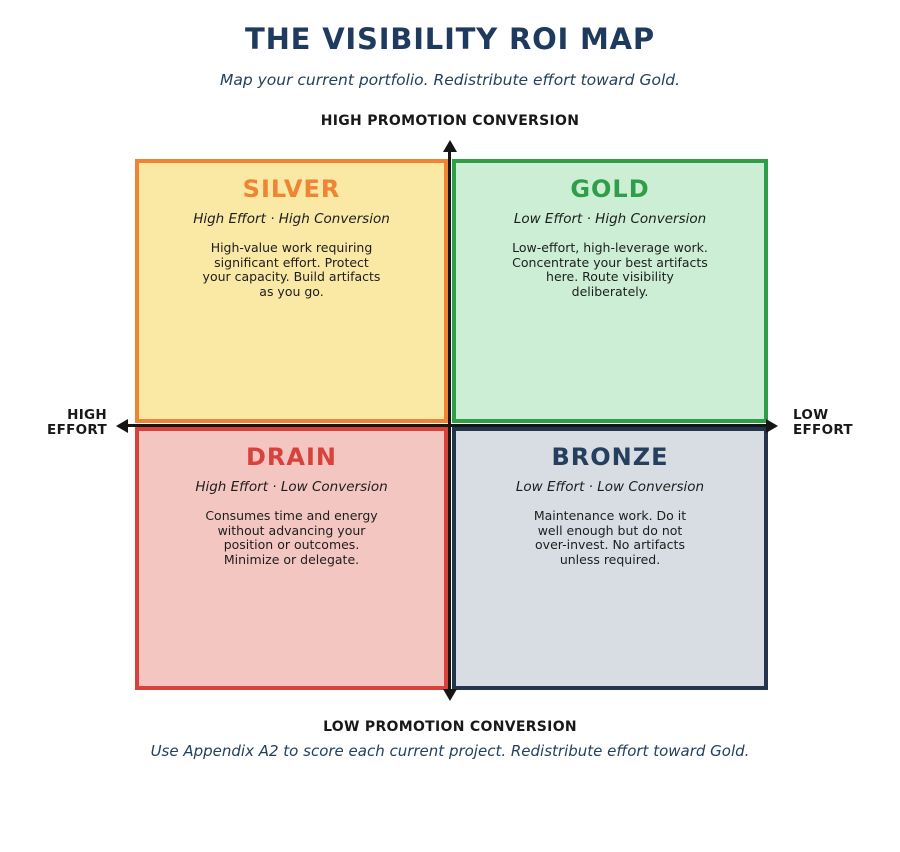 This screenshot has height=852, width=900. What do you see at coordinates (291, 486) in the screenshot?
I see `quadrant-drain-subtitle: High Effort · Low Conversion` at bounding box center [291, 486].